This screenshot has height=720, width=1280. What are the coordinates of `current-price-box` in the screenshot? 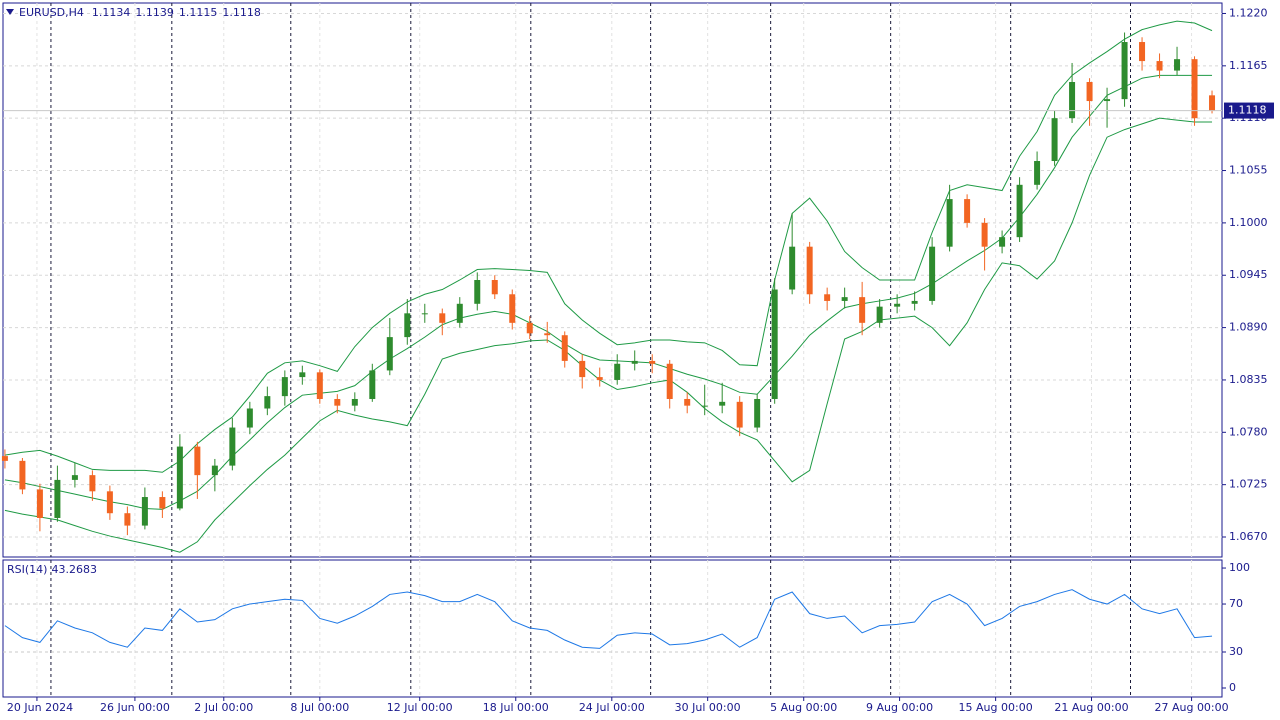 It's located at (1249, 110).